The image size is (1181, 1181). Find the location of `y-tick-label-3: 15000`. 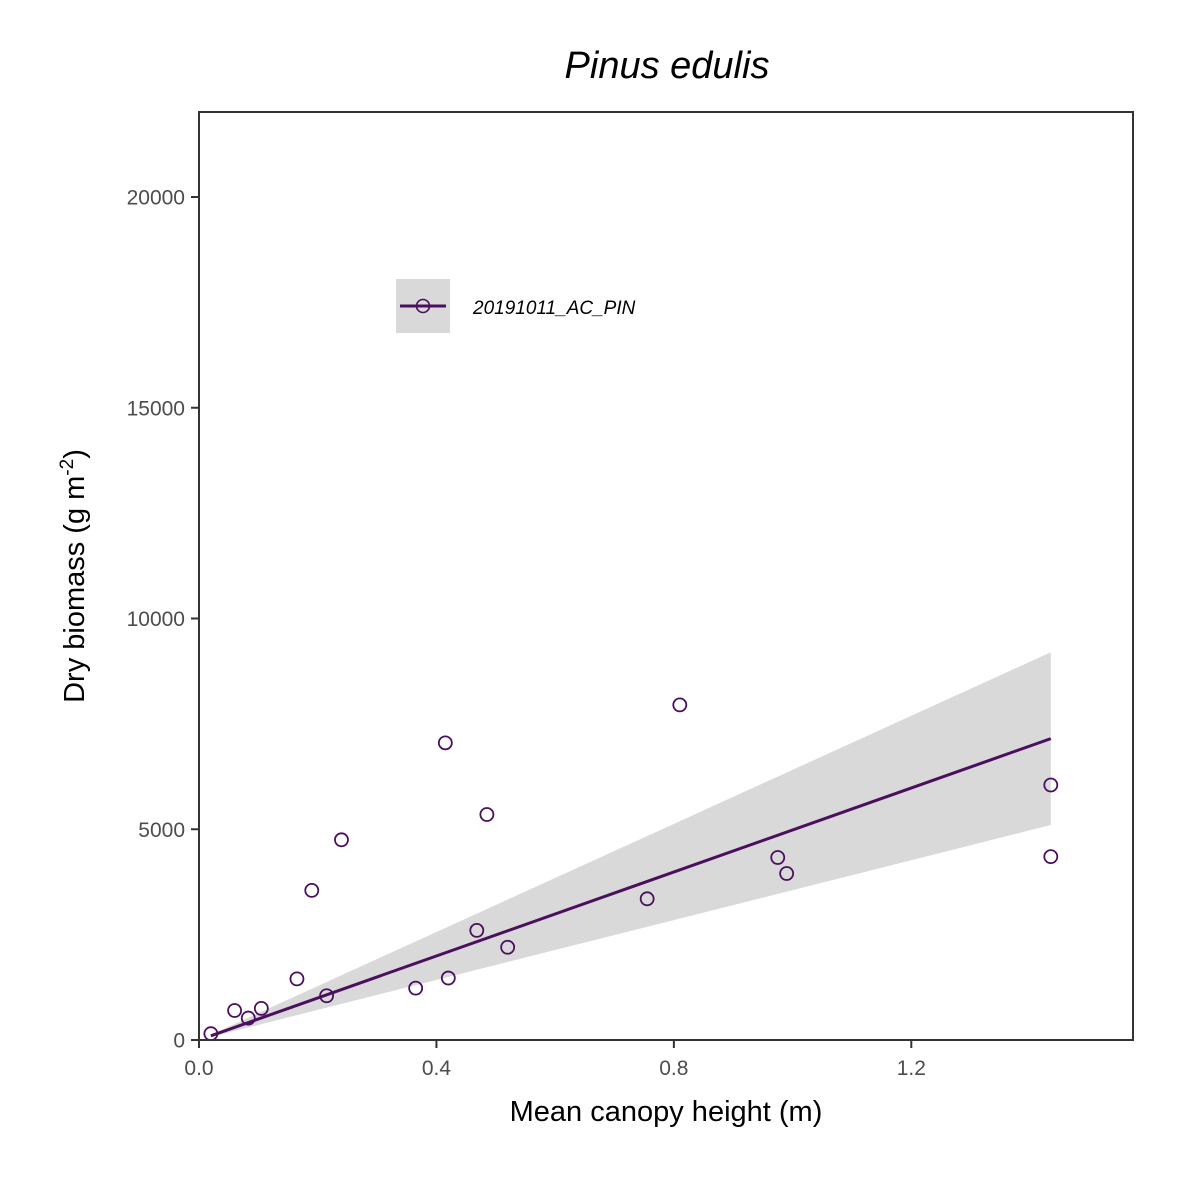

y-tick-label-3: 15000 is located at coordinates (156, 408).